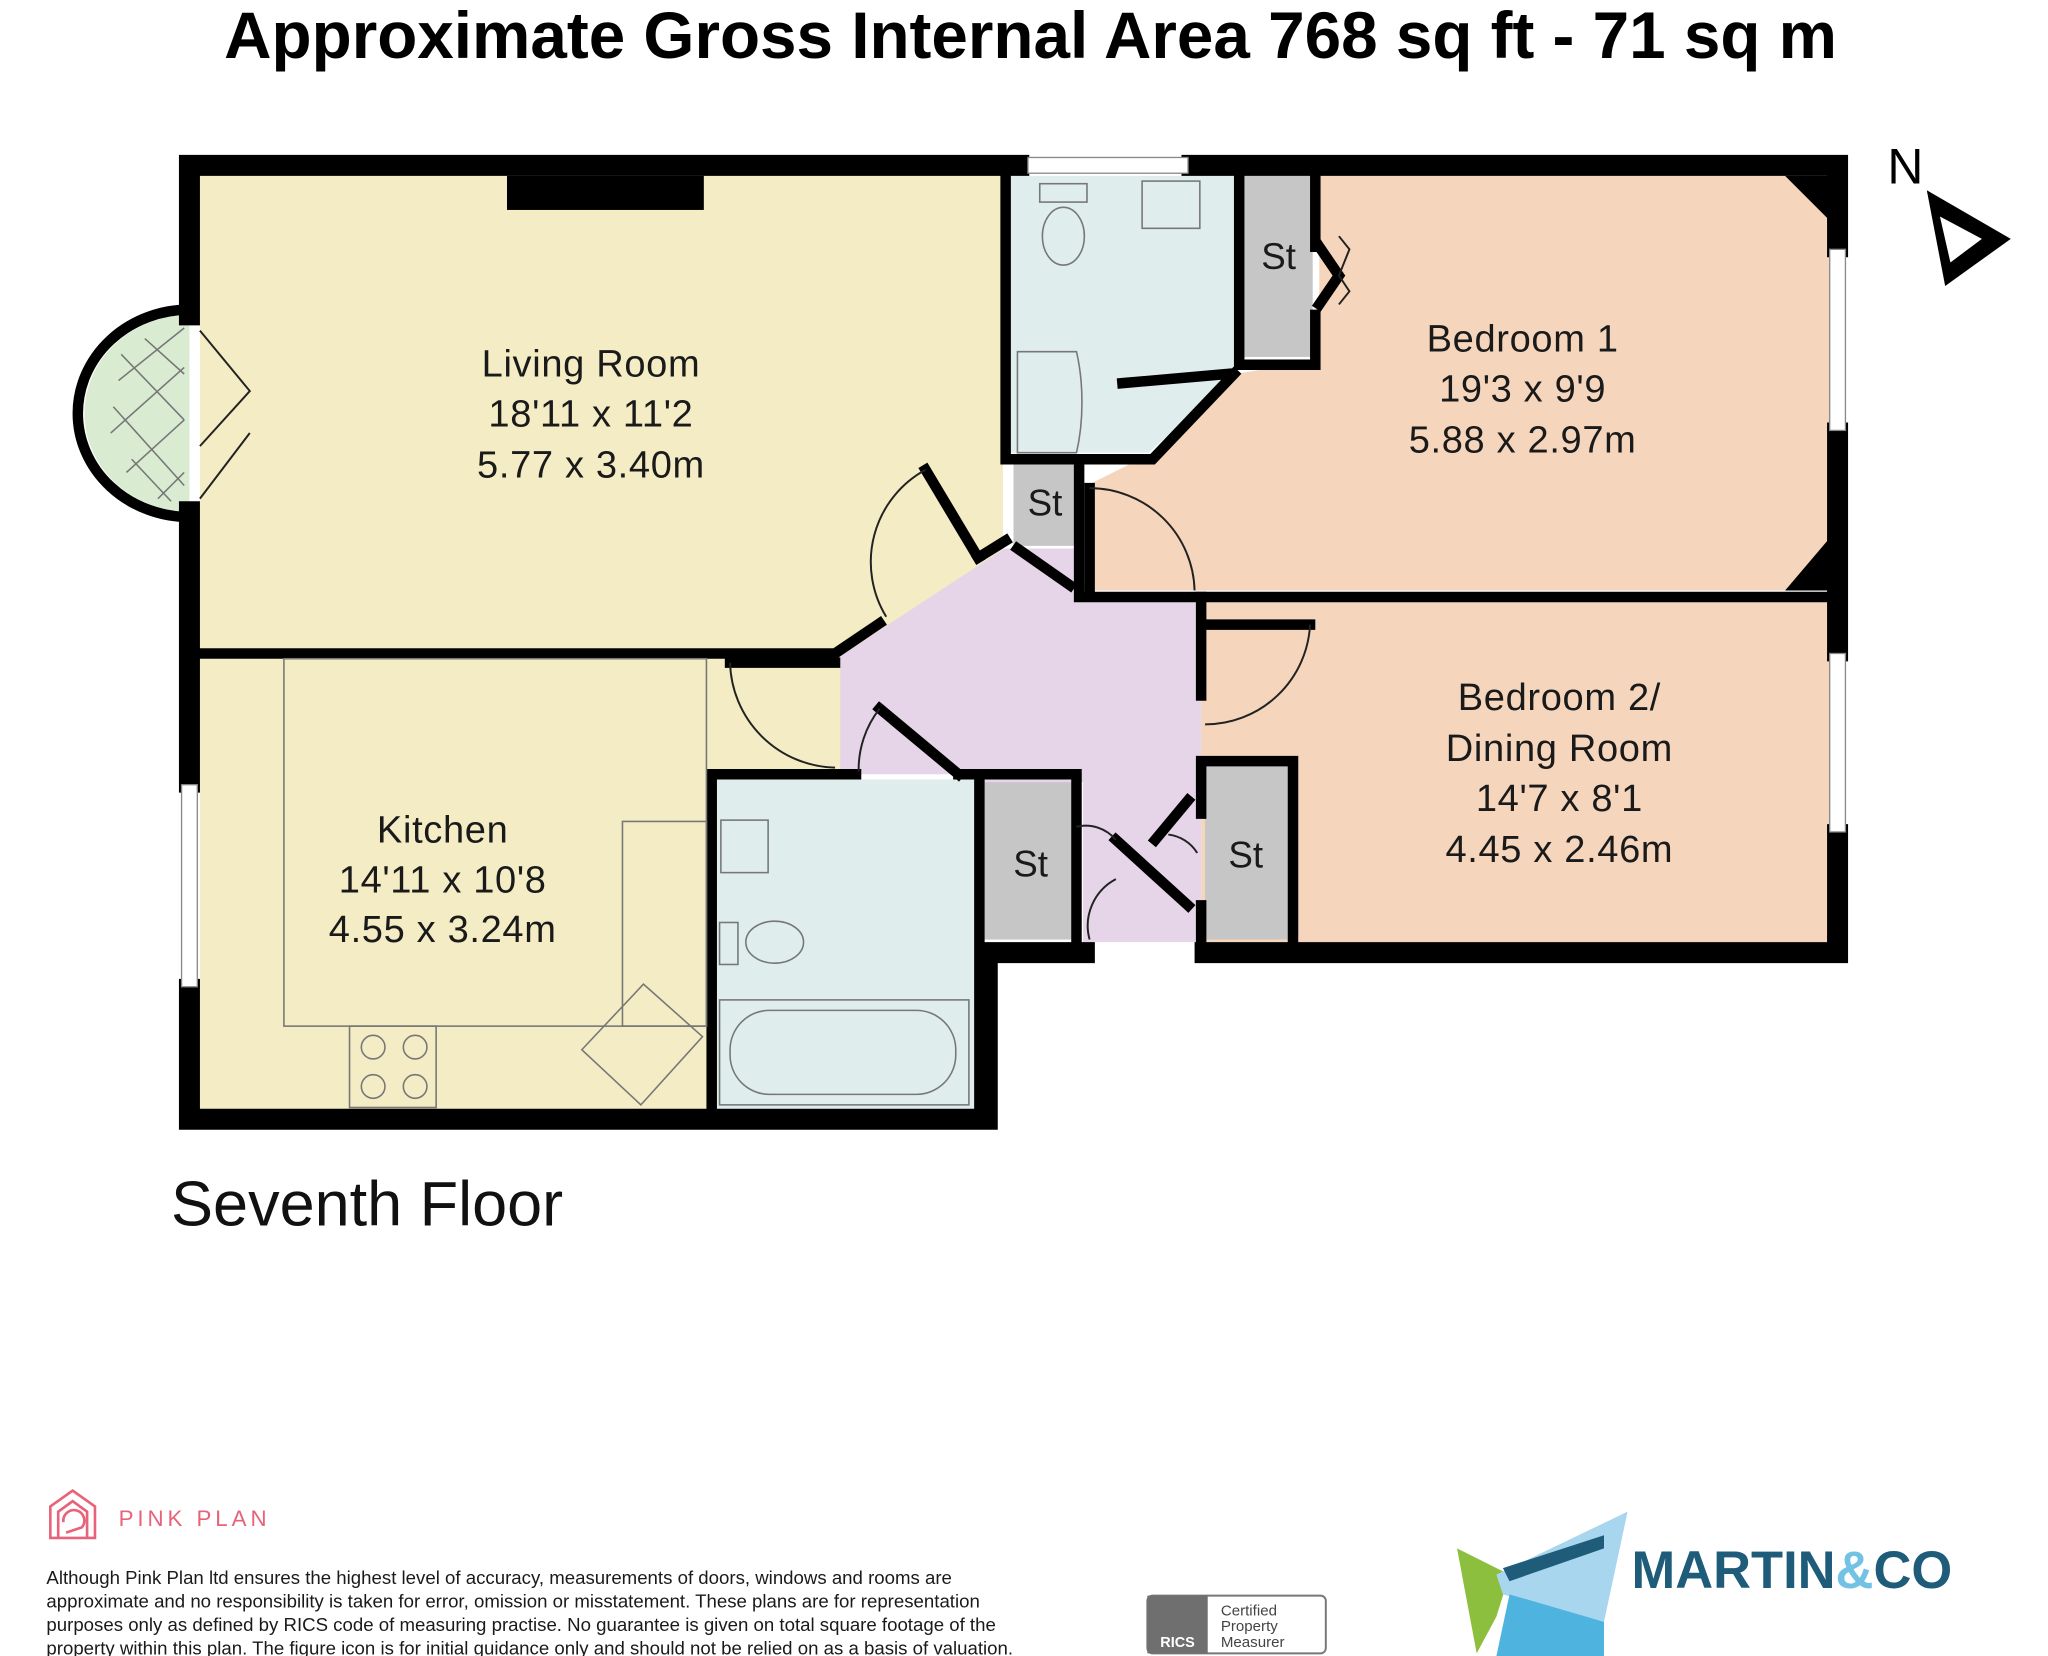  What do you see at coordinates (195, 1518) in the screenshot?
I see `brand-name: PINK PLAN` at bounding box center [195, 1518].